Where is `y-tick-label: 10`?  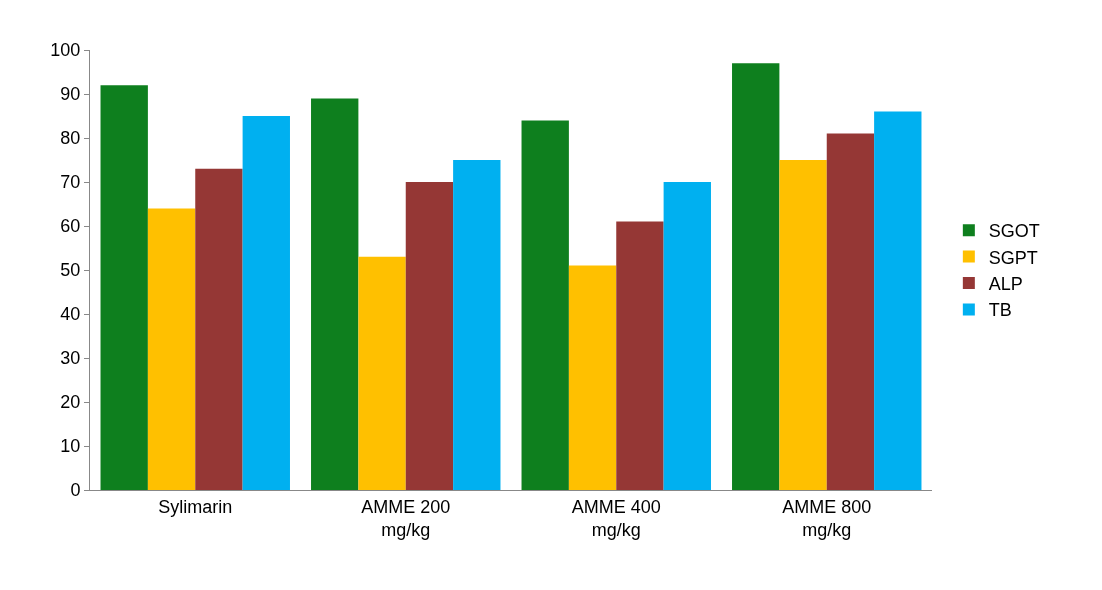 y-tick-label: 10 is located at coordinates (70, 446).